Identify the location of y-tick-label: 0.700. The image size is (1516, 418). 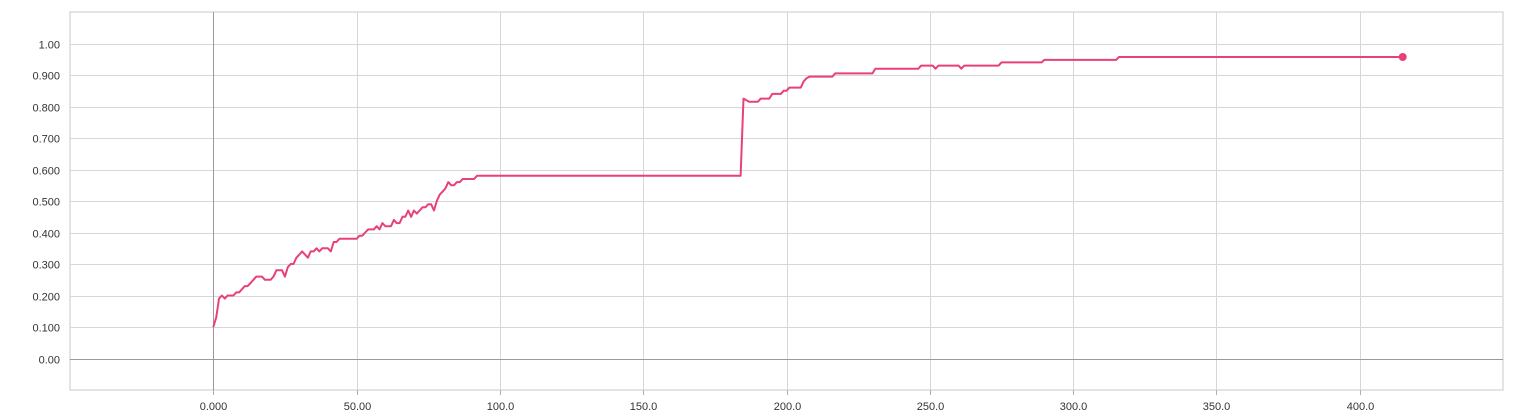
(46, 140).